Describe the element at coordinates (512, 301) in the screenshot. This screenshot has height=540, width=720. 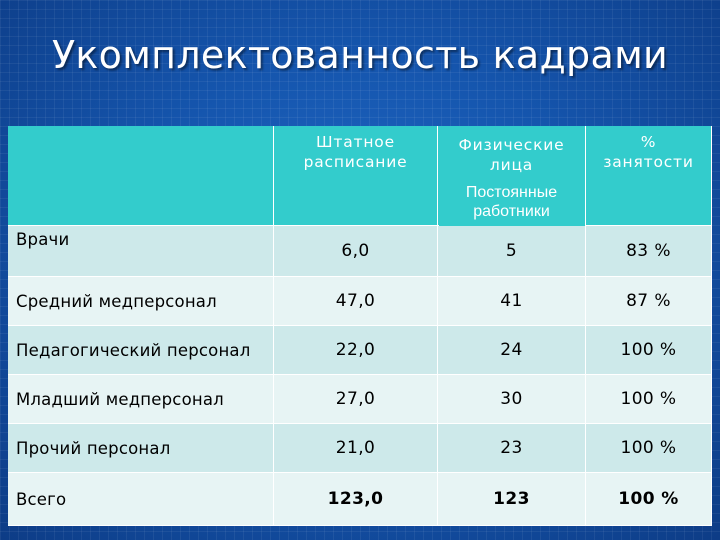
I see `table-cell-persons: 41` at that location.